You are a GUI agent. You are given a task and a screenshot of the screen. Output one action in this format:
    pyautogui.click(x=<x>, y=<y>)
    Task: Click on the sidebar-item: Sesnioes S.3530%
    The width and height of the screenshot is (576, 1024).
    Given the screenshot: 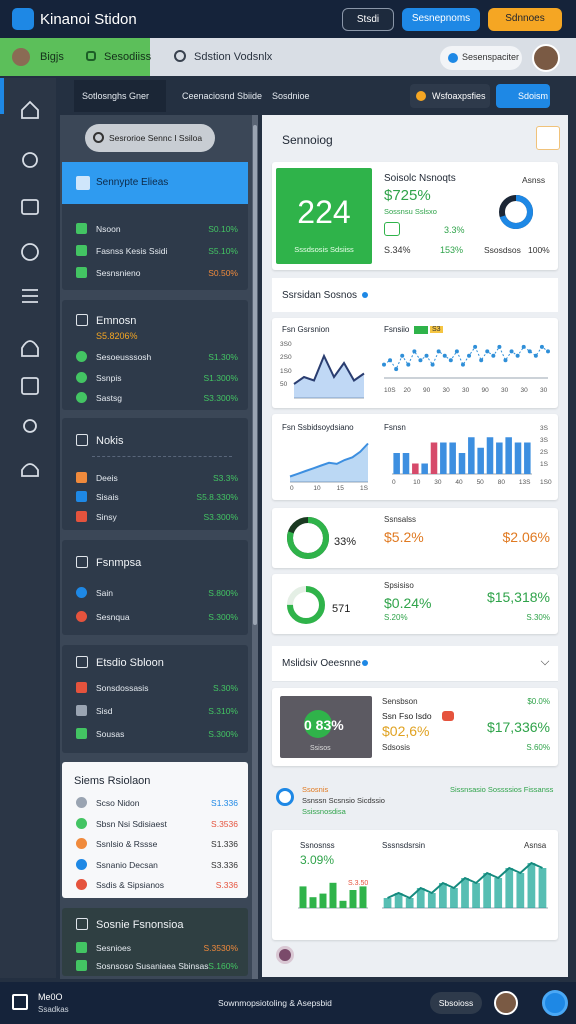 What is the action you would take?
    pyautogui.click(x=155, y=948)
    